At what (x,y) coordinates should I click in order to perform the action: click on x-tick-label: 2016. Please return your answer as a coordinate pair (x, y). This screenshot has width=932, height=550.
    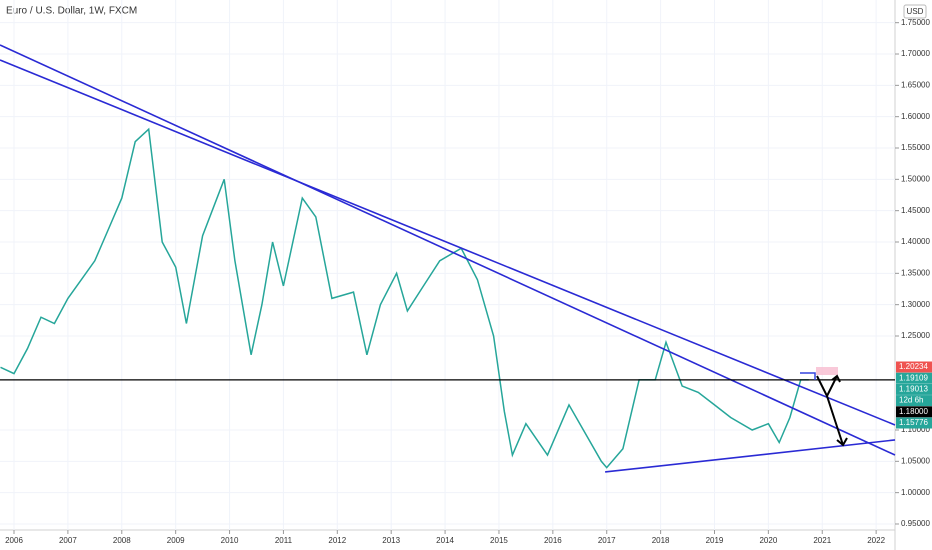
    Looking at the image, I should click on (553, 540).